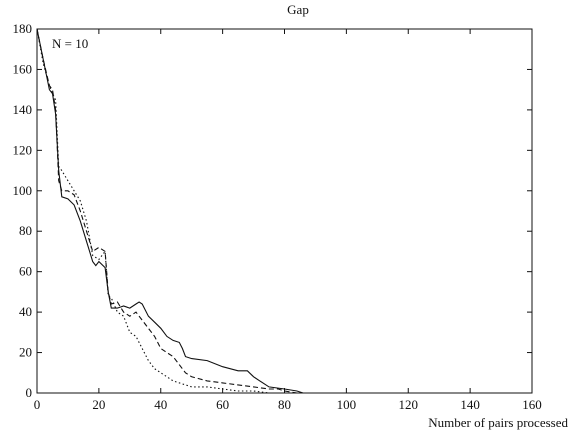 The width and height of the screenshot is (575, 437). Describe the element at coordinates (23, 28) in the screenshot. I see `y-tick-label: 180` at that location.